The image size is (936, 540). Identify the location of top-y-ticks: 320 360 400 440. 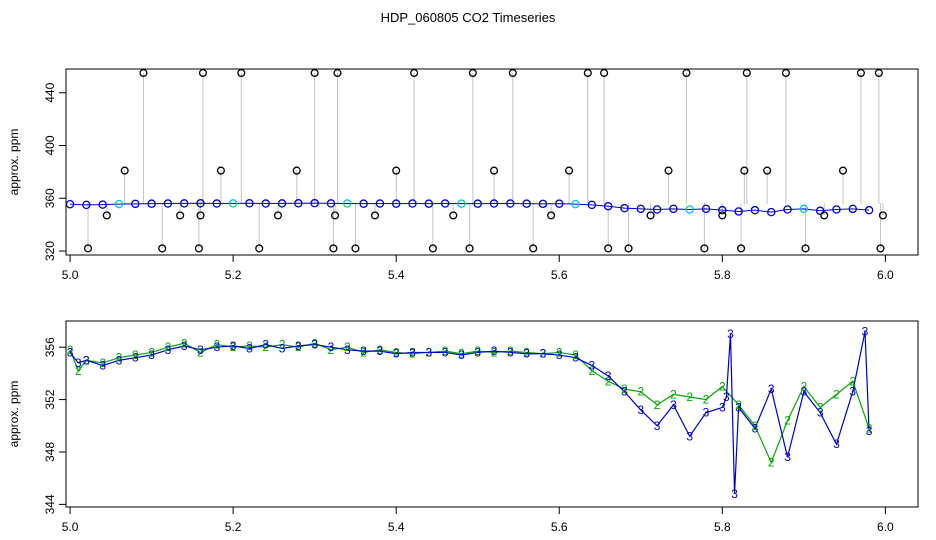
(54, 171).